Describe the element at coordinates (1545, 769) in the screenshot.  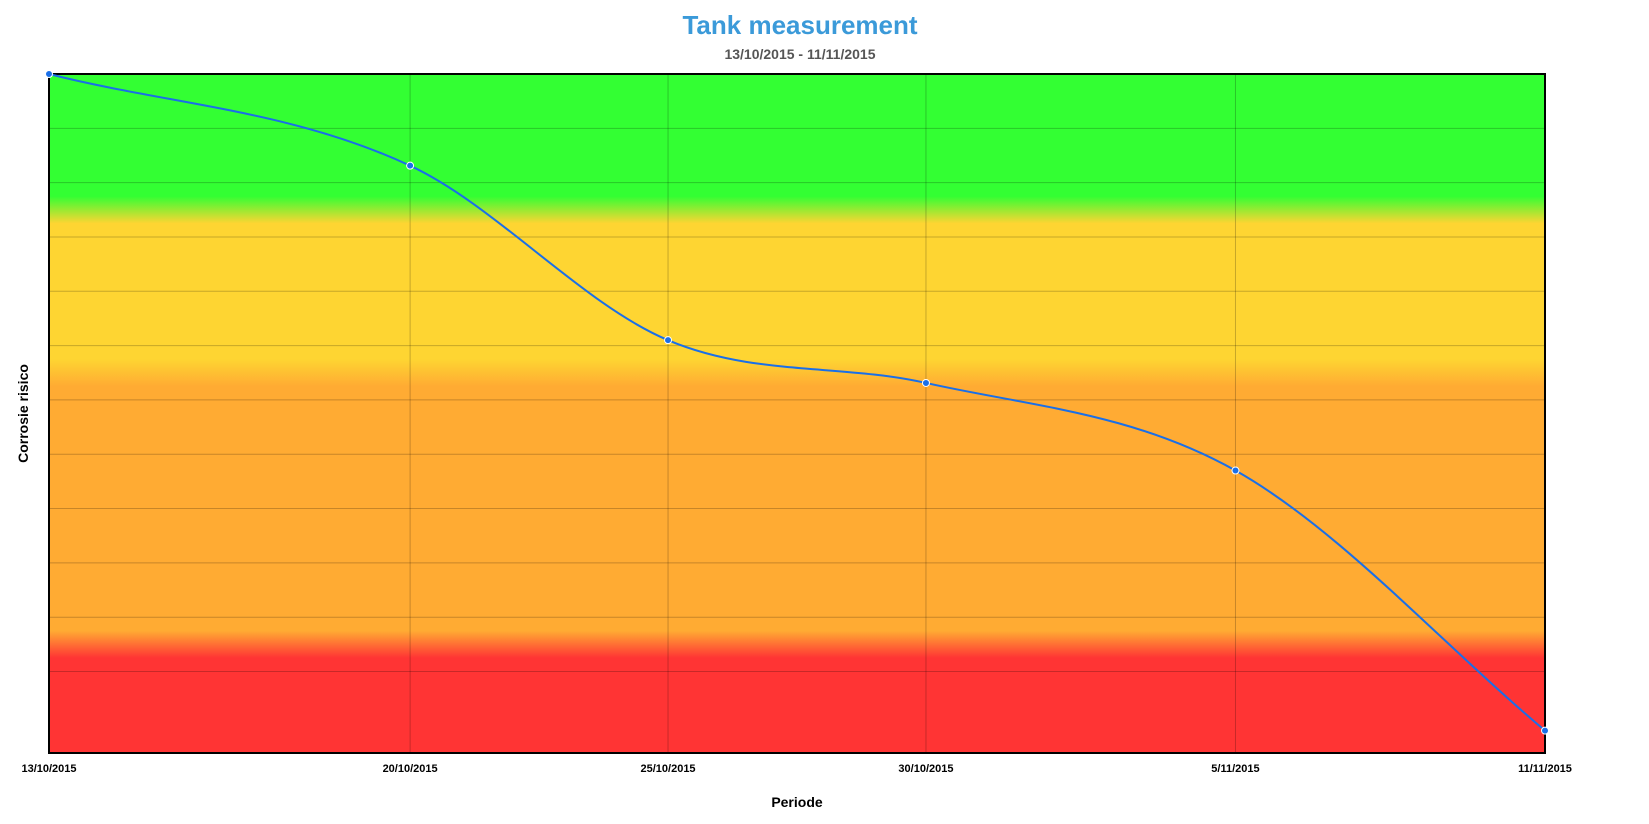
I see `x-tick-label: 11/11/2015` at that location.